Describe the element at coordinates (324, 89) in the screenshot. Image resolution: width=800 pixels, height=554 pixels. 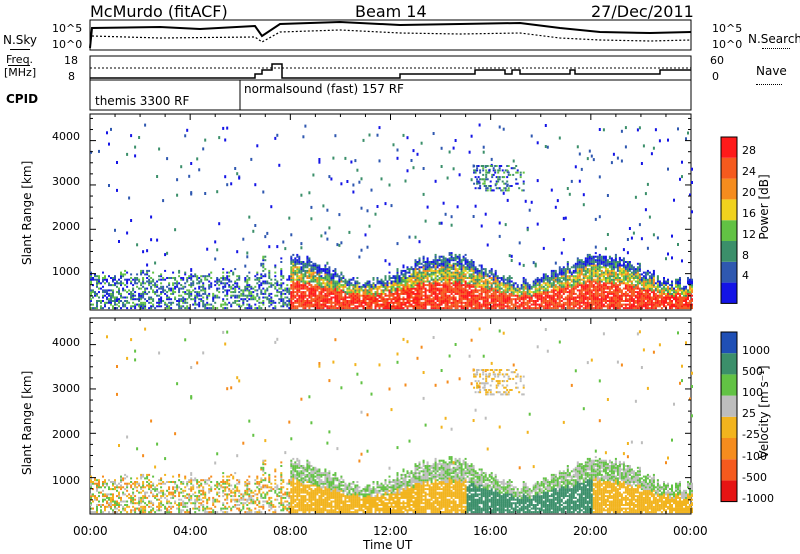
I see `cpid-program-2: normalsound (fast) 157 RF` at that location.